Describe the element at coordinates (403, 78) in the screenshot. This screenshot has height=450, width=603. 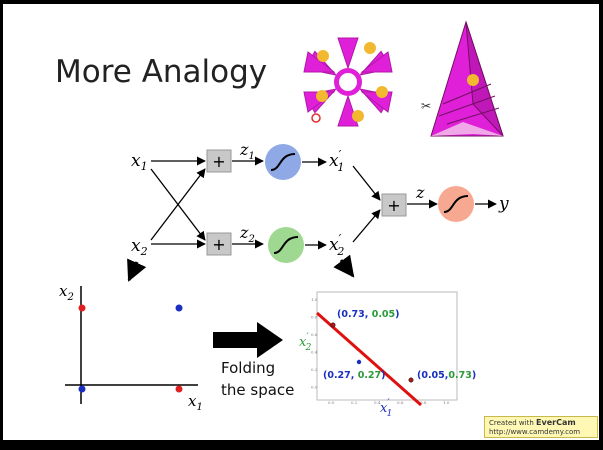
I see `origami-images: ✂` at that location.